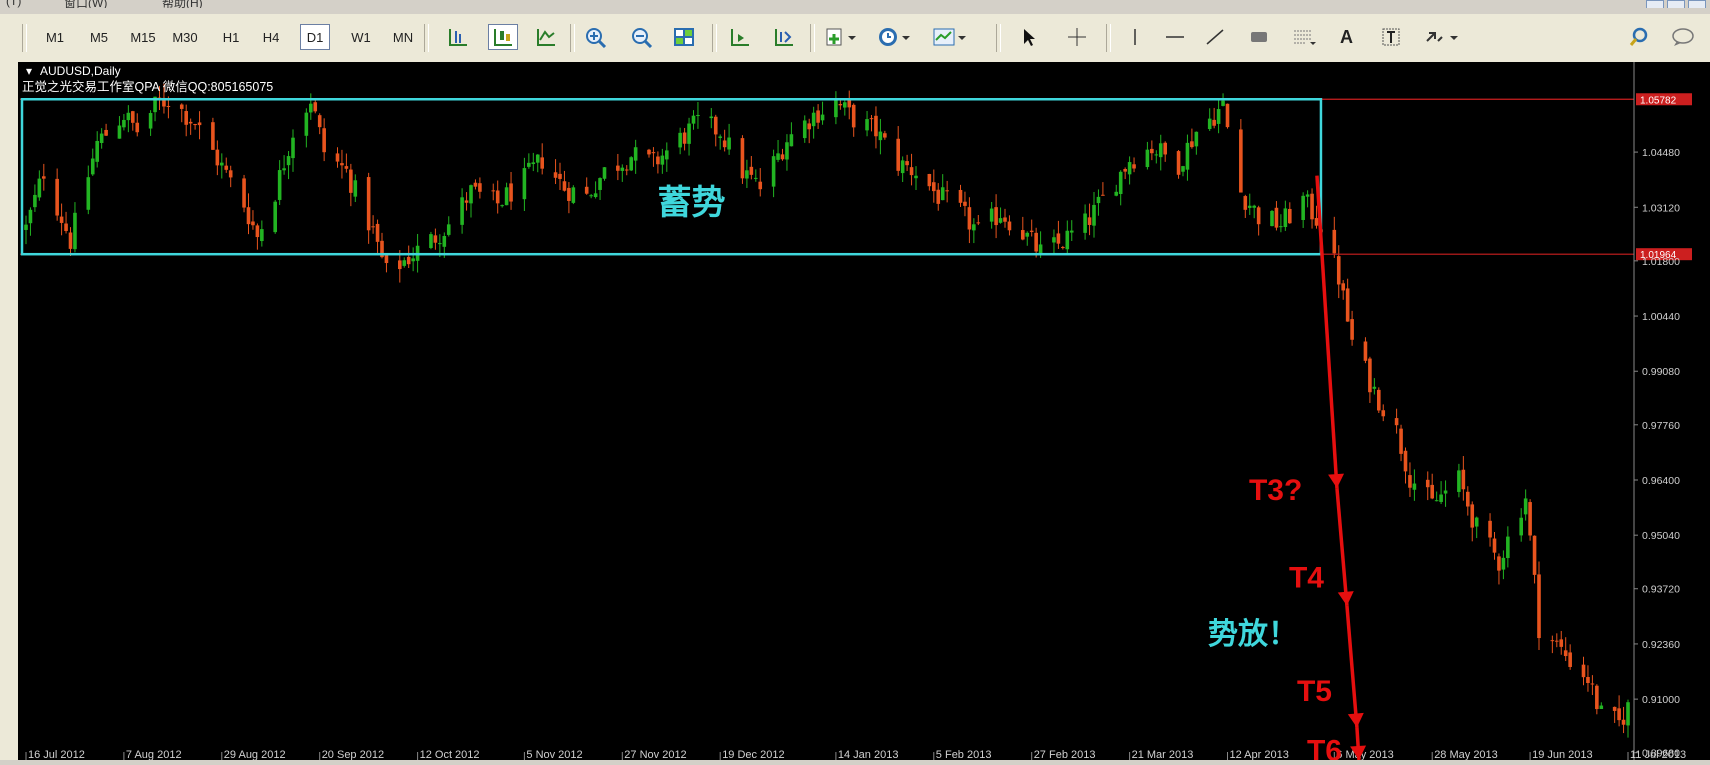 The height and width of the screenshot is (765, 1710). What do you see at coordinates (271, 37) in the screenshot?
I see `timeframe-h4-button: H4` at bounding box center [271, 37].